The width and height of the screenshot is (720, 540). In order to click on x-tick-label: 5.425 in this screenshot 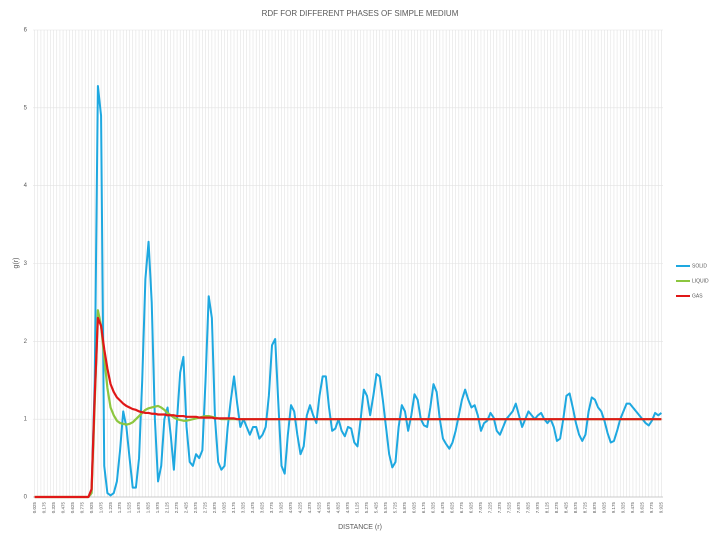, I will do `click(376, 508)`.